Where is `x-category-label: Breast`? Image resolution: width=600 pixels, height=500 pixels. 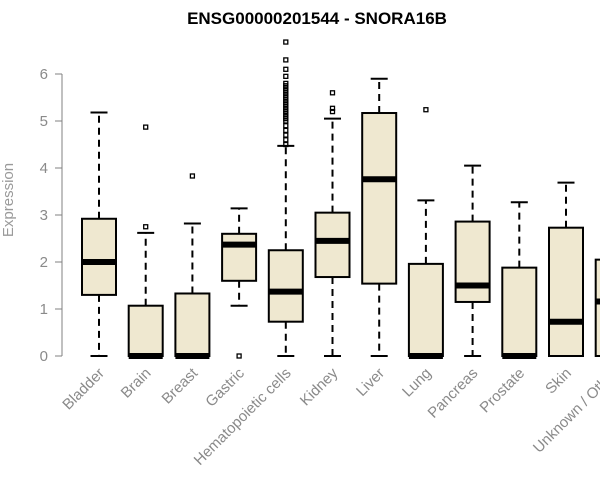 x-category-label: Breast is located at coordinates (180, 385).